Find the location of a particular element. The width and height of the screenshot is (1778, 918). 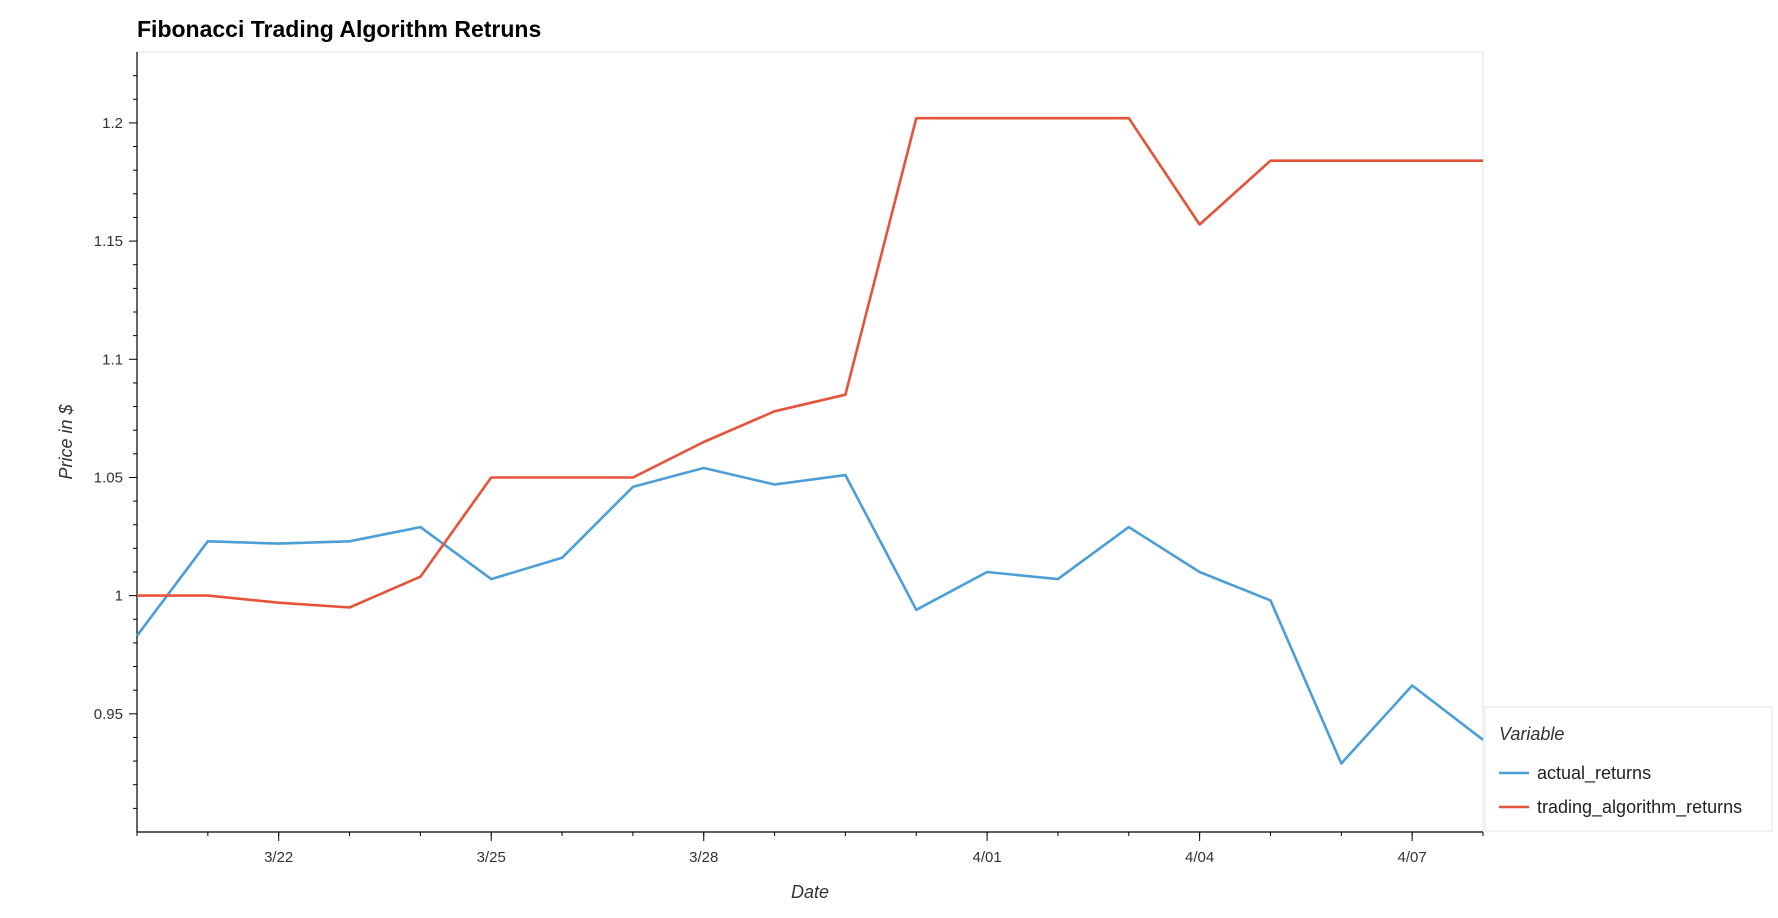

y-tick-label: 0.95 is located at coordinates (108, 714).